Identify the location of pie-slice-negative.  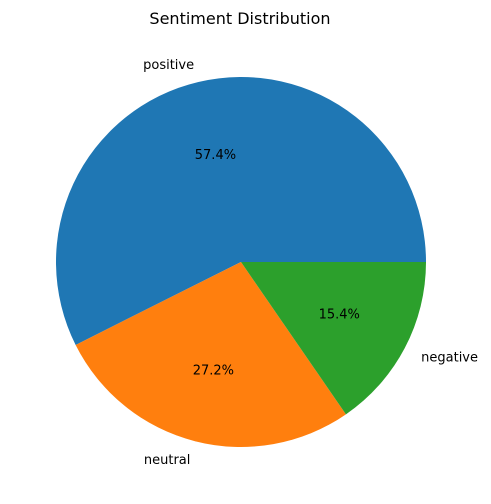
(333, 338).